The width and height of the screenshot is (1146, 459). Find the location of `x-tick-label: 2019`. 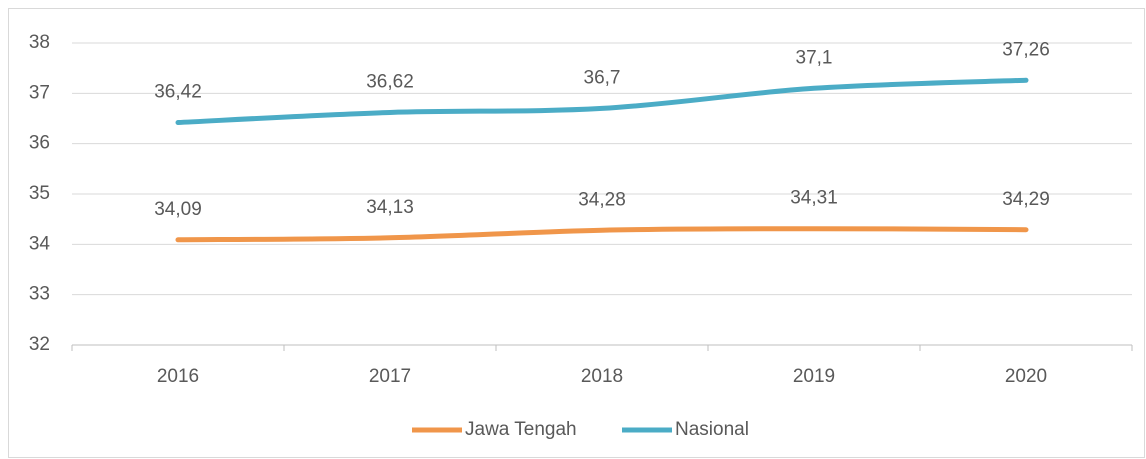

x-tick-label: 2019 is located at coordinates (814, 376).